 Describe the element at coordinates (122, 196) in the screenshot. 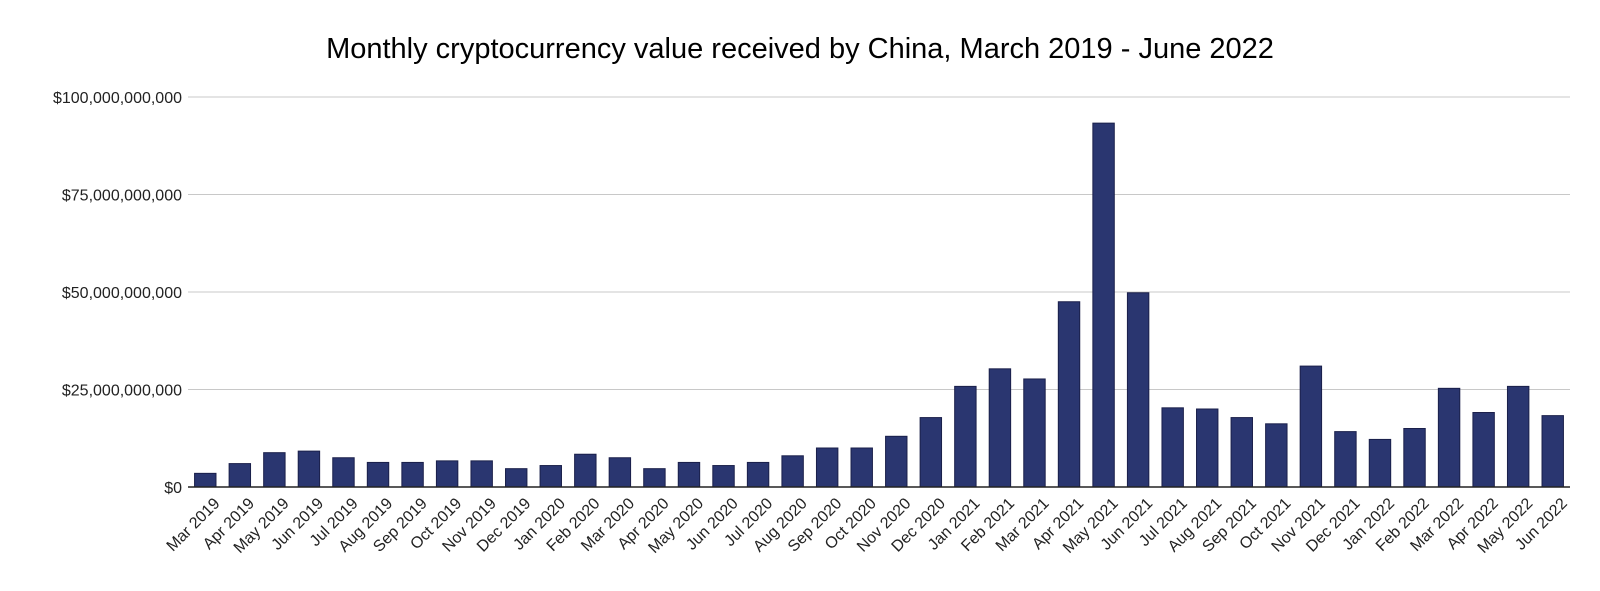

I see `y-tick-label: $75,000,000,000` at that location.